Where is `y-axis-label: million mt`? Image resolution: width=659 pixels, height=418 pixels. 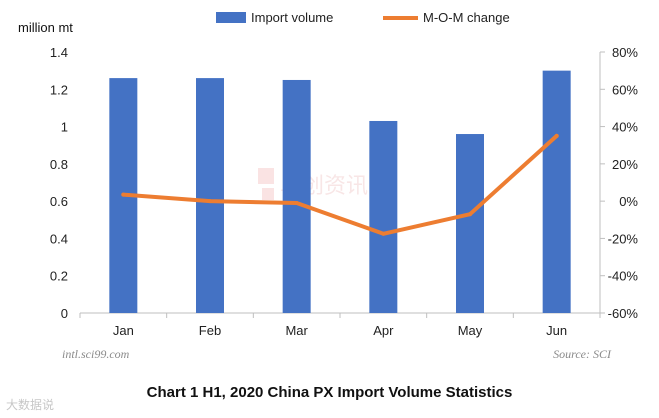
y-axis-label: million mt is located at coordinates (45, 27).